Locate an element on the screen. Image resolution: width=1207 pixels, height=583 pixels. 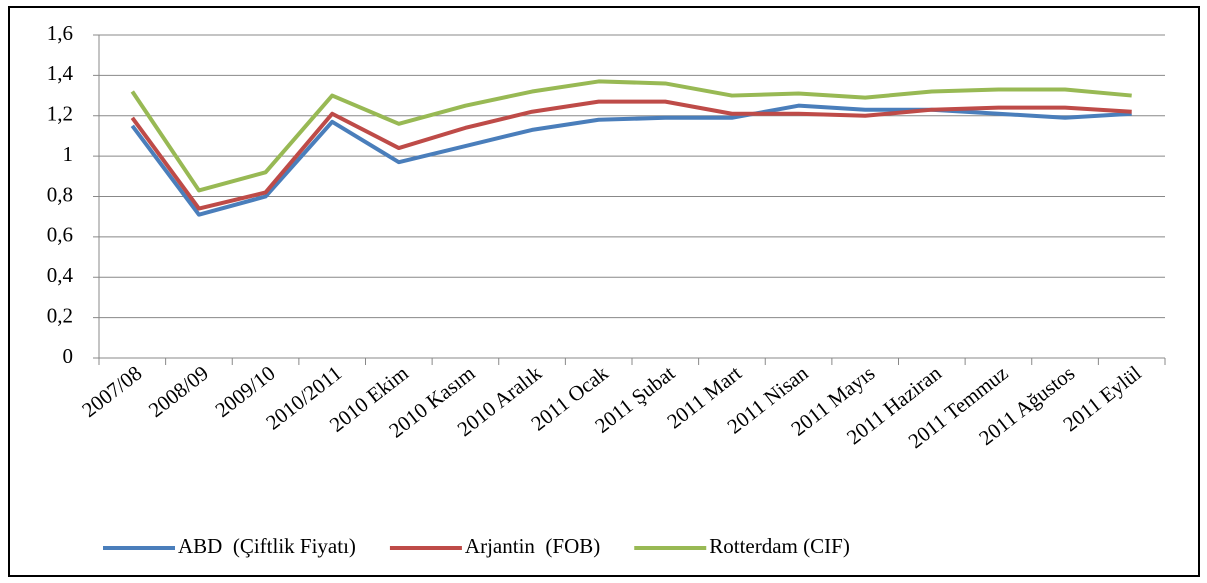
y-tick-label: 1,2 is located at coordinates (60, 114).